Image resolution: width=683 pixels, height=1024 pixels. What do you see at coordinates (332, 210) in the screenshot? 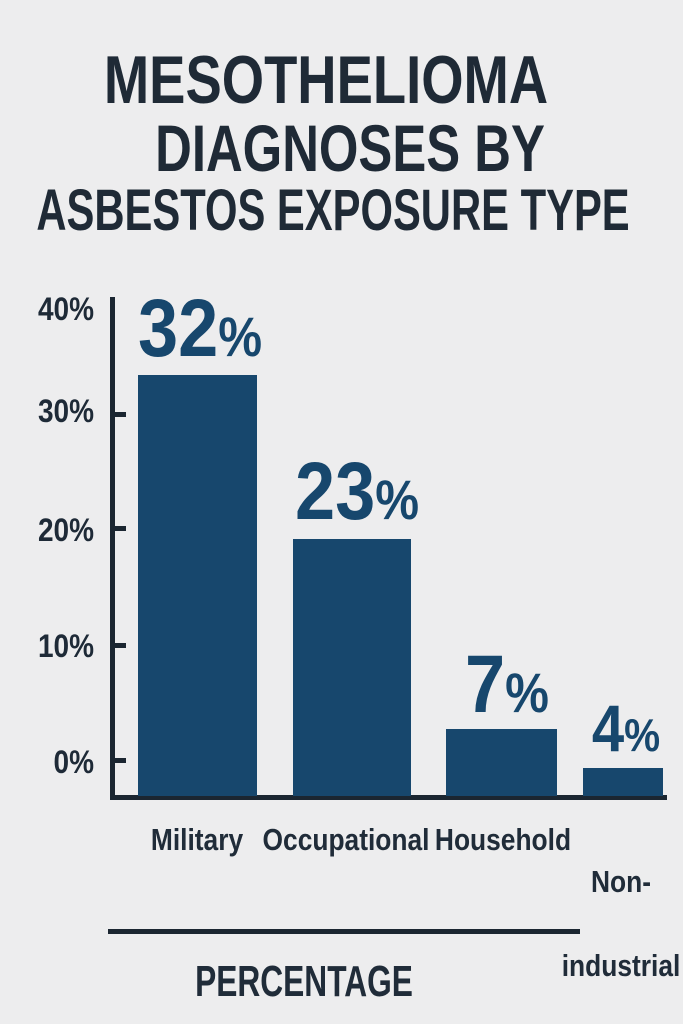
I see `chart-title-line-3: ASBESTOS EXPOSURE TYPE` at bounding box center [332, 210].